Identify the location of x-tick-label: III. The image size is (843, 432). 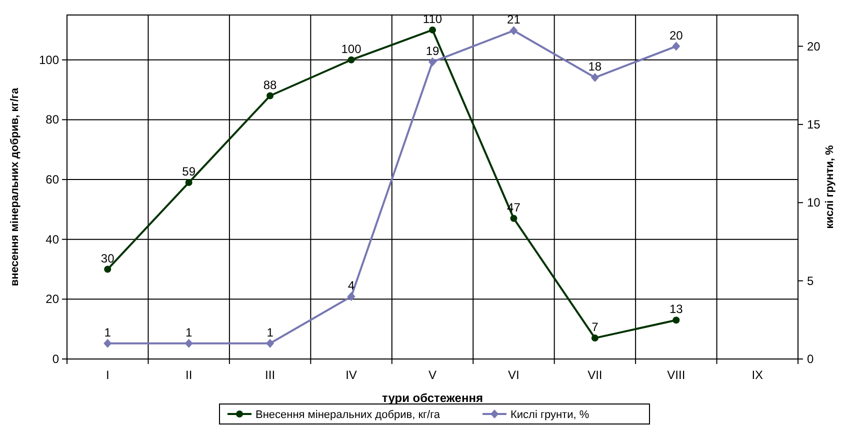
(270, 375).